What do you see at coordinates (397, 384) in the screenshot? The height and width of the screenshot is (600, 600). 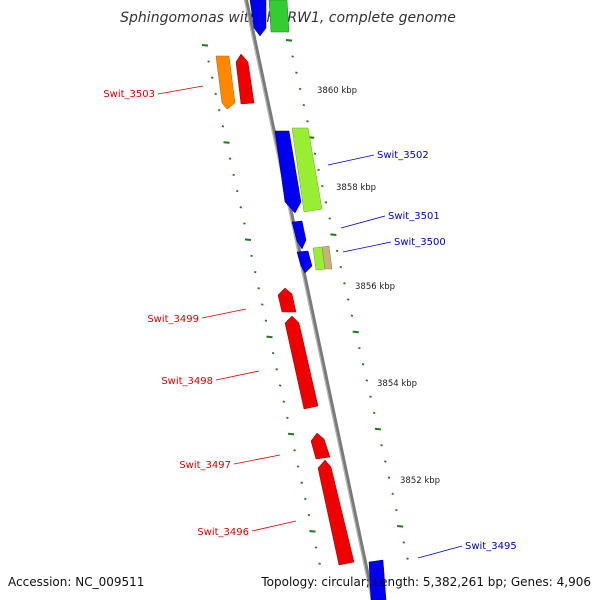 I see `tick-label-3854-kbp: 3854 kbp` at bounding box center [397, 384].